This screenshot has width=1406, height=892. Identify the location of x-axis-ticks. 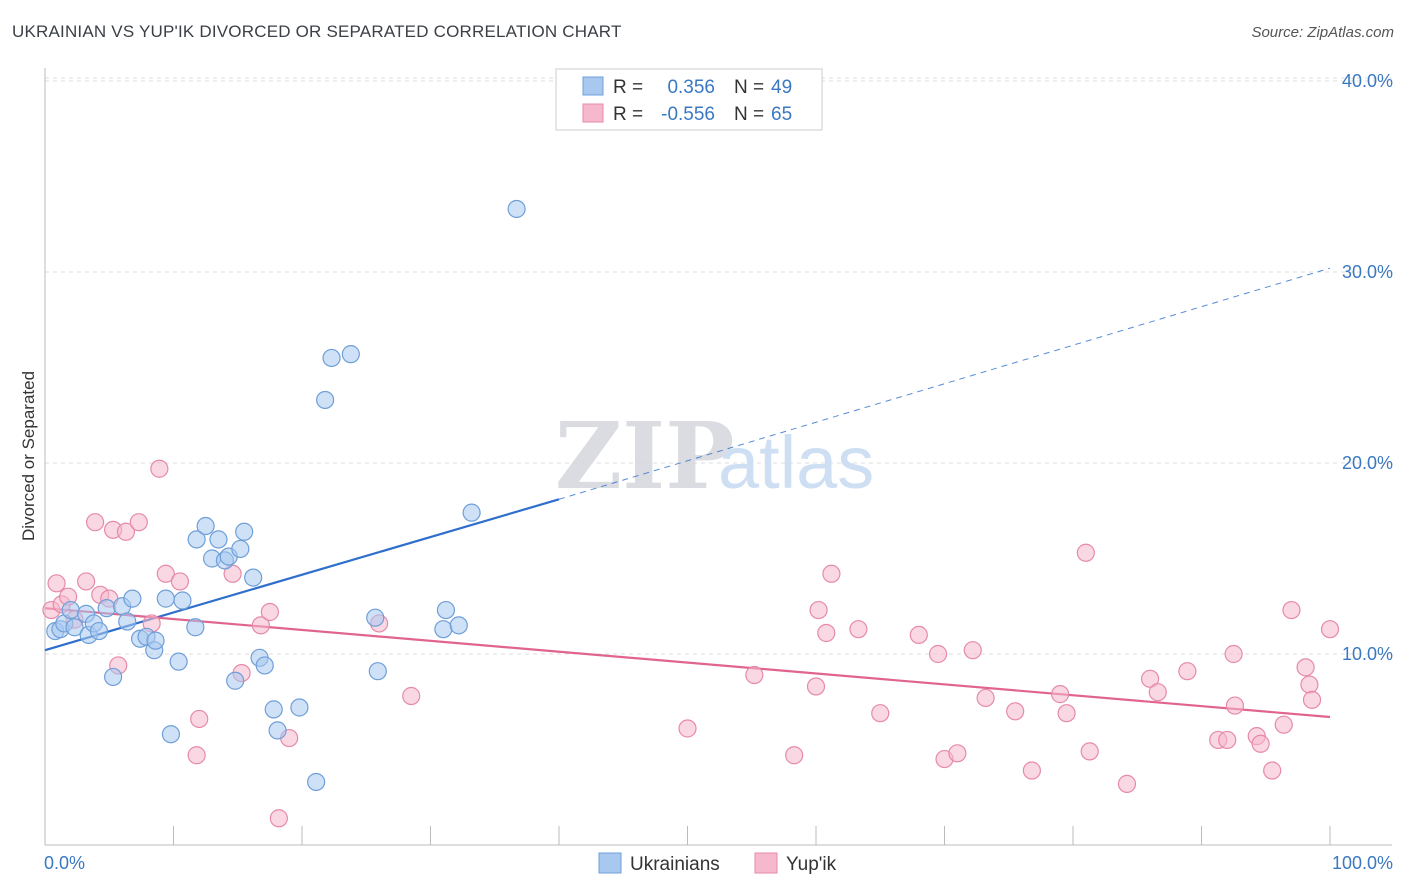
(687, 835).